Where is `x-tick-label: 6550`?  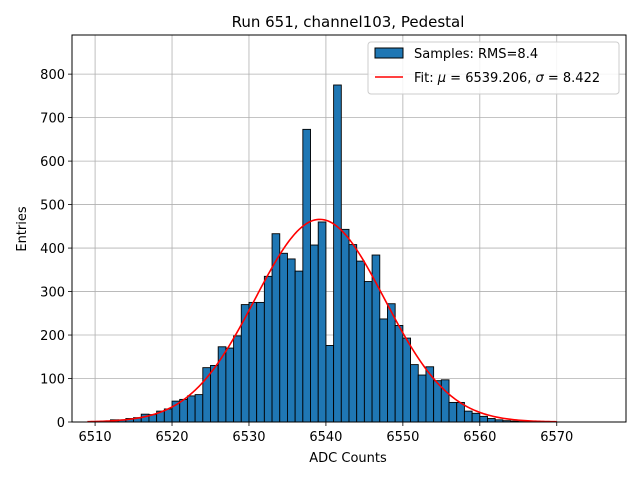
x-tick-label: 6550 is located at coordinates (402, 437).